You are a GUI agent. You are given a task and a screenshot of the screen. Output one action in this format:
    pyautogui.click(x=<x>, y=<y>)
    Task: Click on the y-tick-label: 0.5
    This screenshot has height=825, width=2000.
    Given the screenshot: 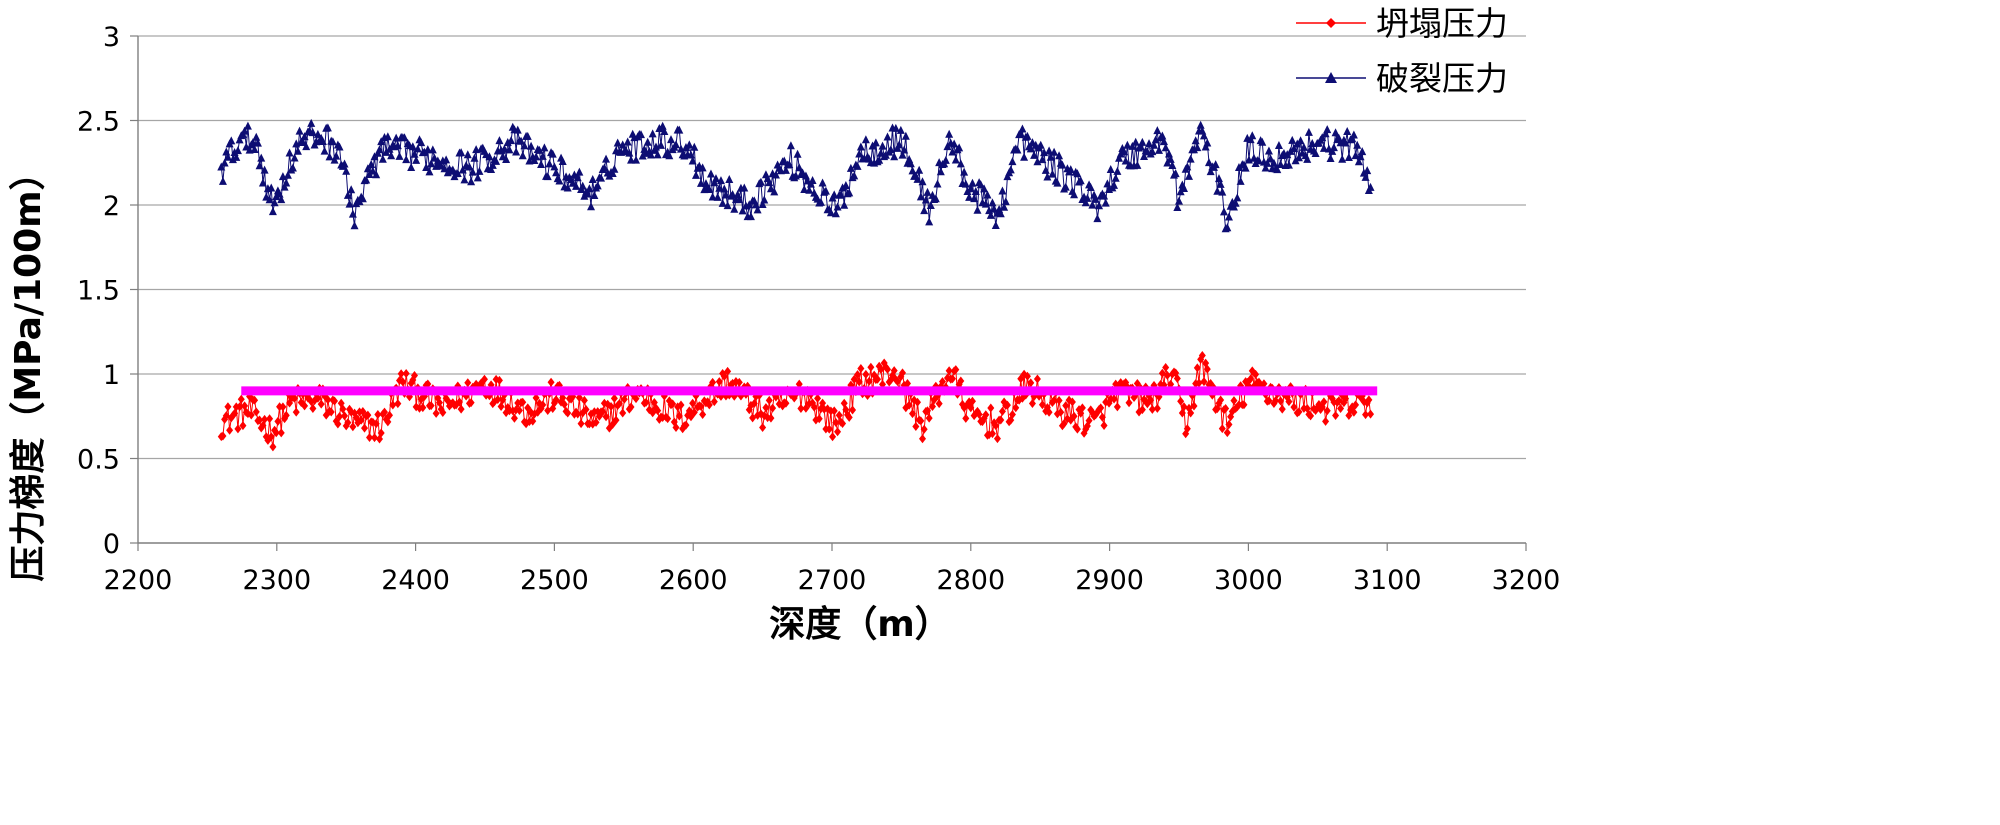 What is the action you would take?
    pyautogui.click(x=98, y=460)
    